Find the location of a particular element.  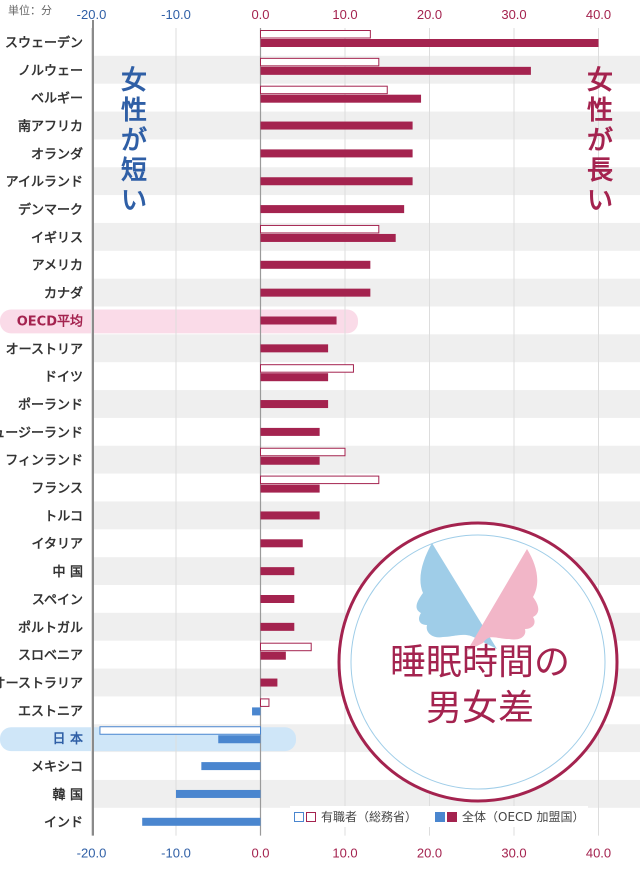

x-tick-label-top: -10.0 is located at coordinates (176, 14).